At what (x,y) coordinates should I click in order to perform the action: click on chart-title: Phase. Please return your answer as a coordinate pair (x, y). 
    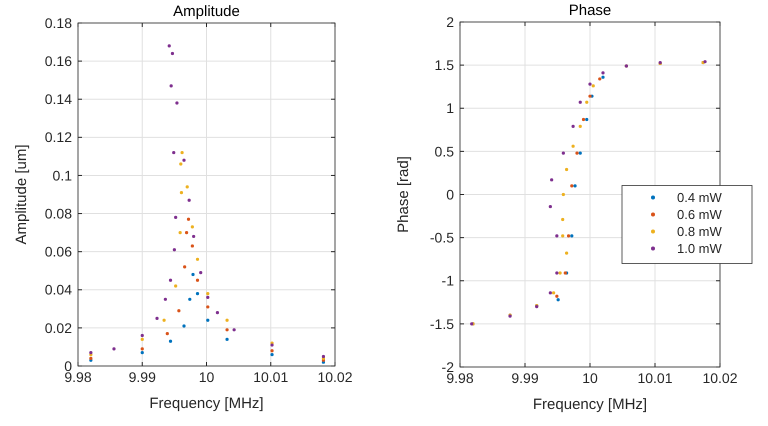
    Looking at the image, I should click on (590, 10).